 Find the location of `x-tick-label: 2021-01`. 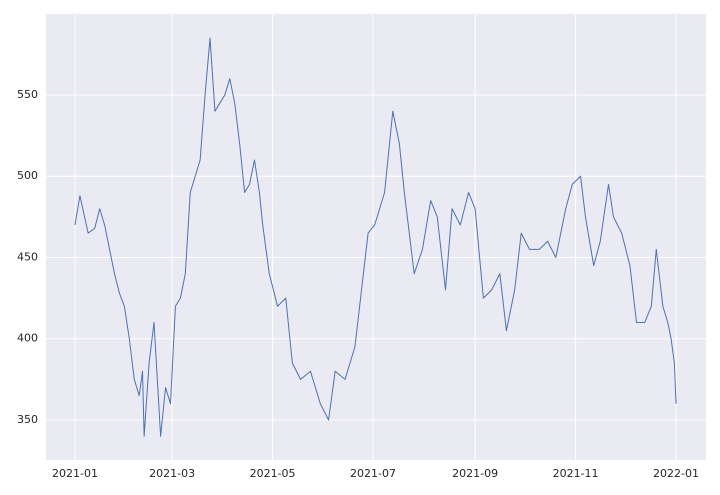

x-tick-label: 2021-01 is located at coordinates (75, 473).